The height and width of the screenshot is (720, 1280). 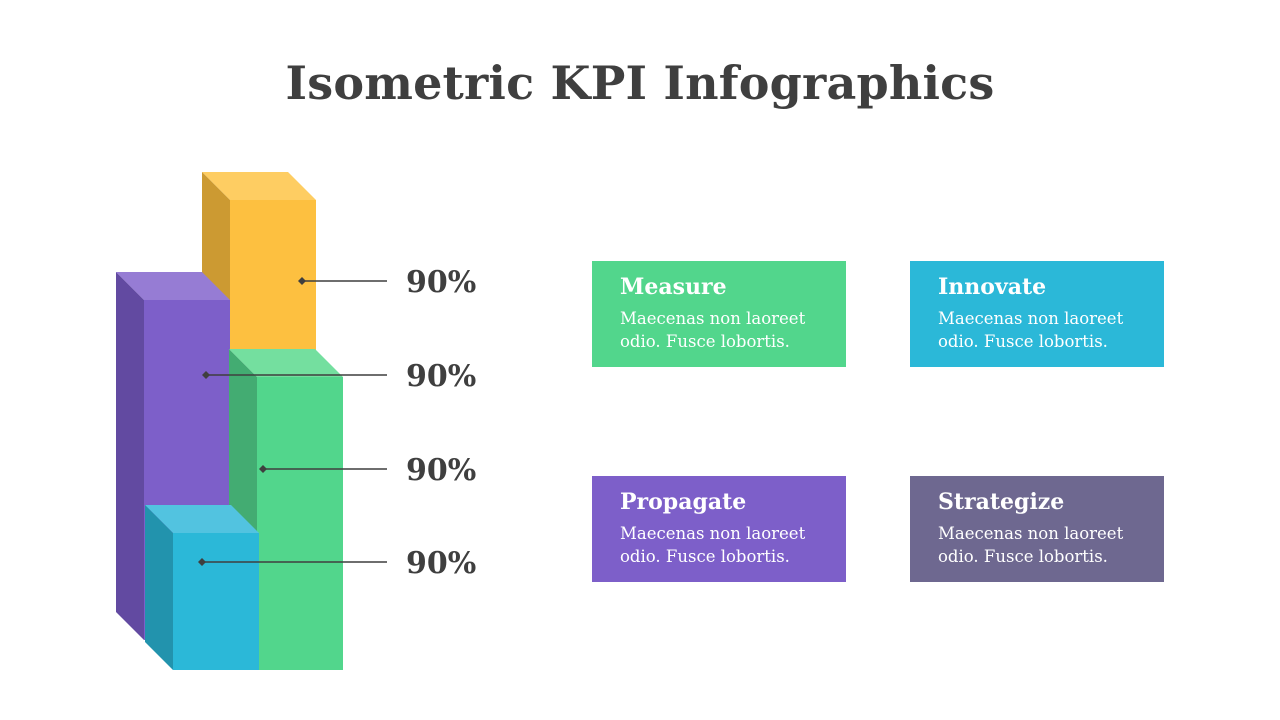 What do you see at coordinates (673, 287) in the screenshot?
I see `card-title-measure: Measure` at bounding box center [673, 287].